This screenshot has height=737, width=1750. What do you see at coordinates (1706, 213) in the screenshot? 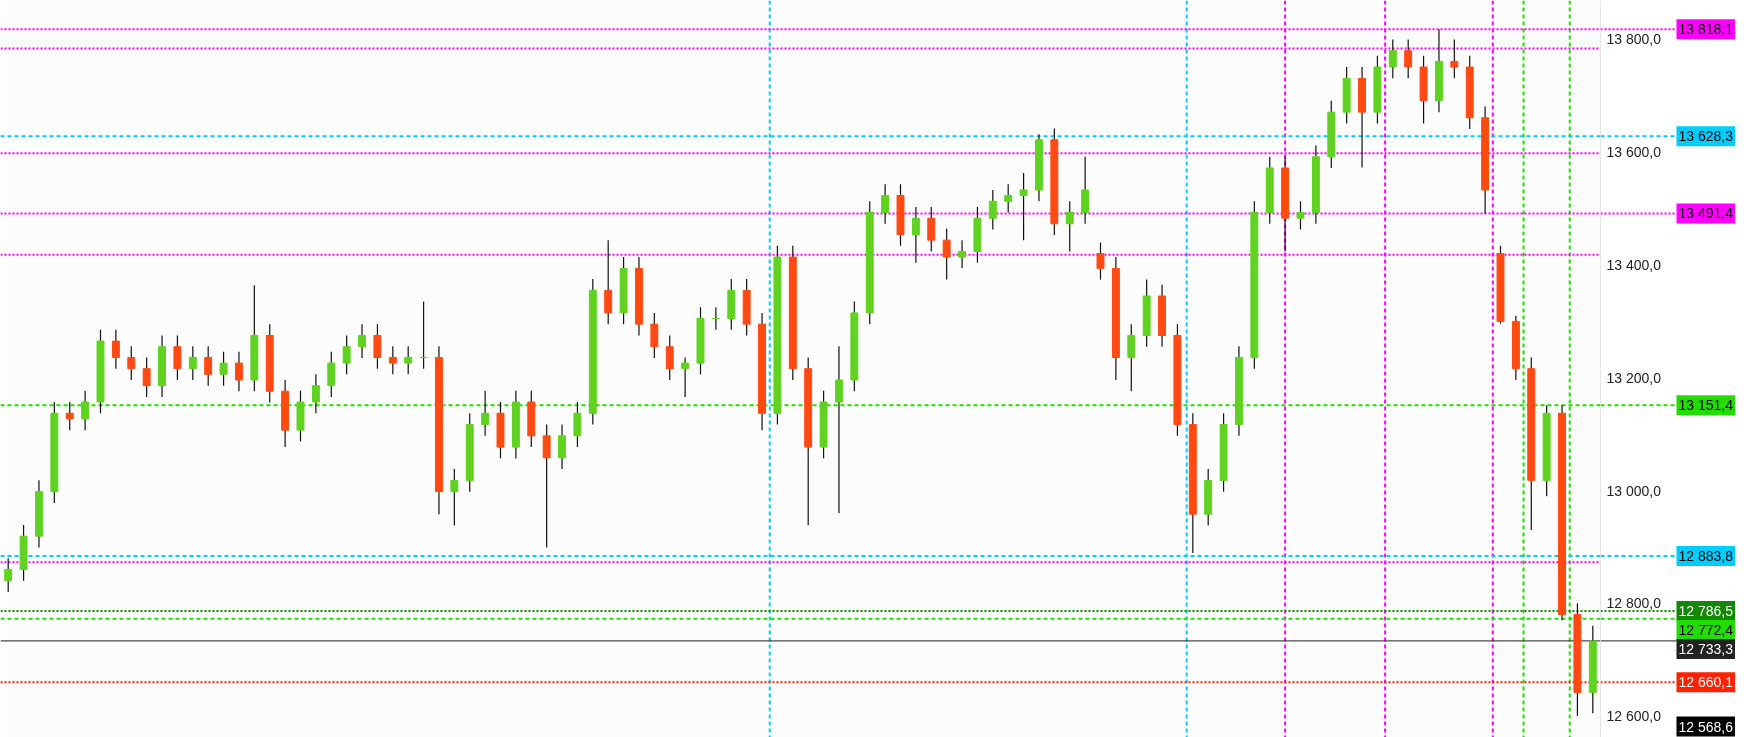
I see `ref-line-label: 13 491,4` at bounding box center [1706, 213].